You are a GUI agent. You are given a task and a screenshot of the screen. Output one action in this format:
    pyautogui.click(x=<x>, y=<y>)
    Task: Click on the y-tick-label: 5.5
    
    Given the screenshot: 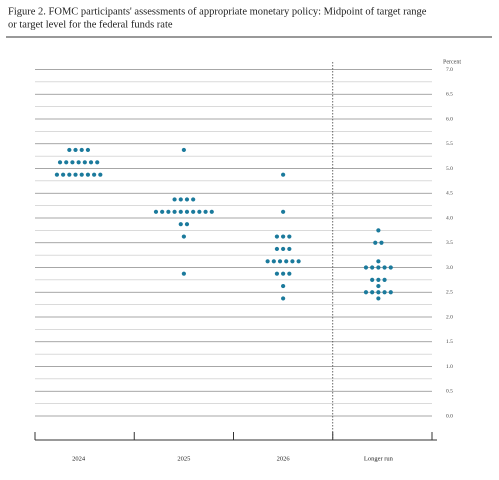 What is the action you would take?
    pyautogui.click(x=449, y=144)
    